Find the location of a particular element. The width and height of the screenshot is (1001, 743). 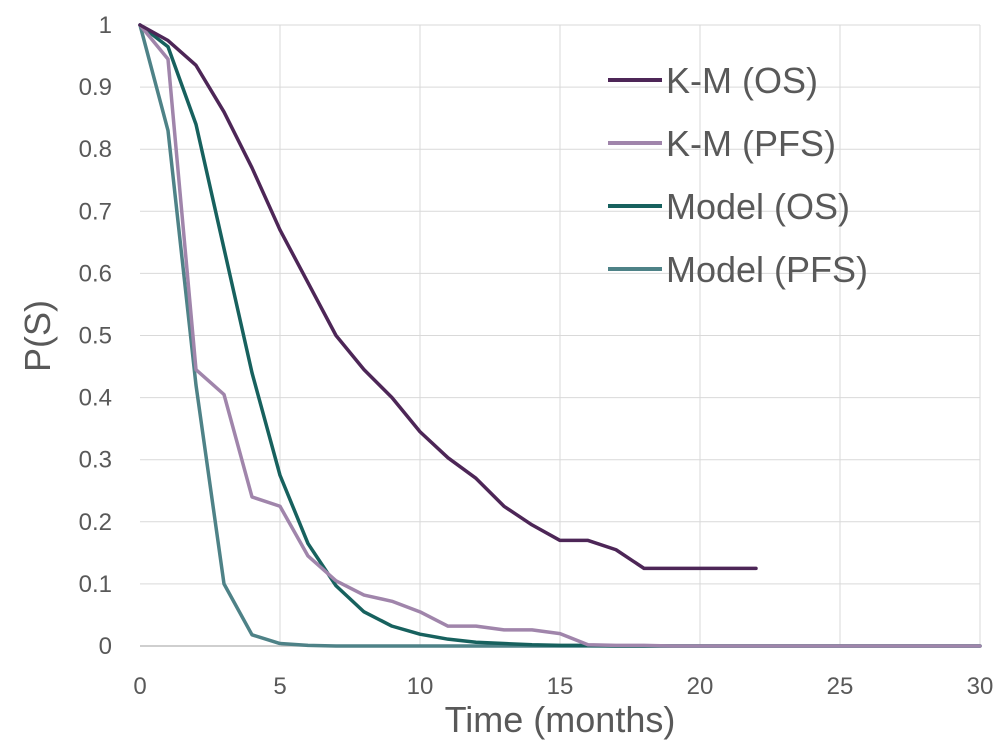

x-tick-label: 0 is located at coordinates (139, 686).